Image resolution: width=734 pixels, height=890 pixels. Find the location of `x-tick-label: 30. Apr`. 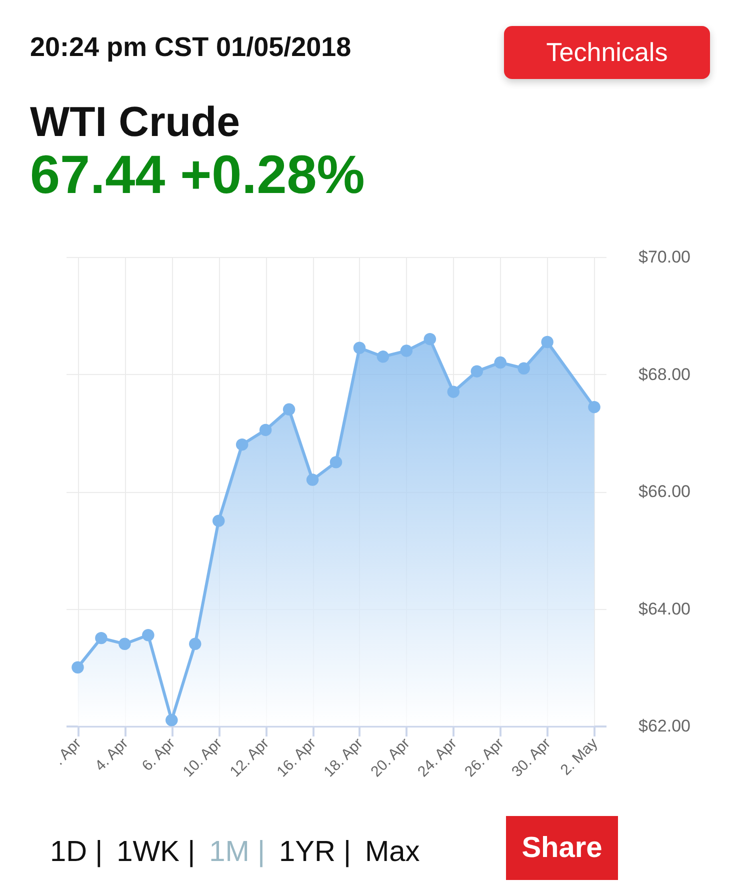

x-tick-label: 30. Apr is located at coordinates (531, 757).